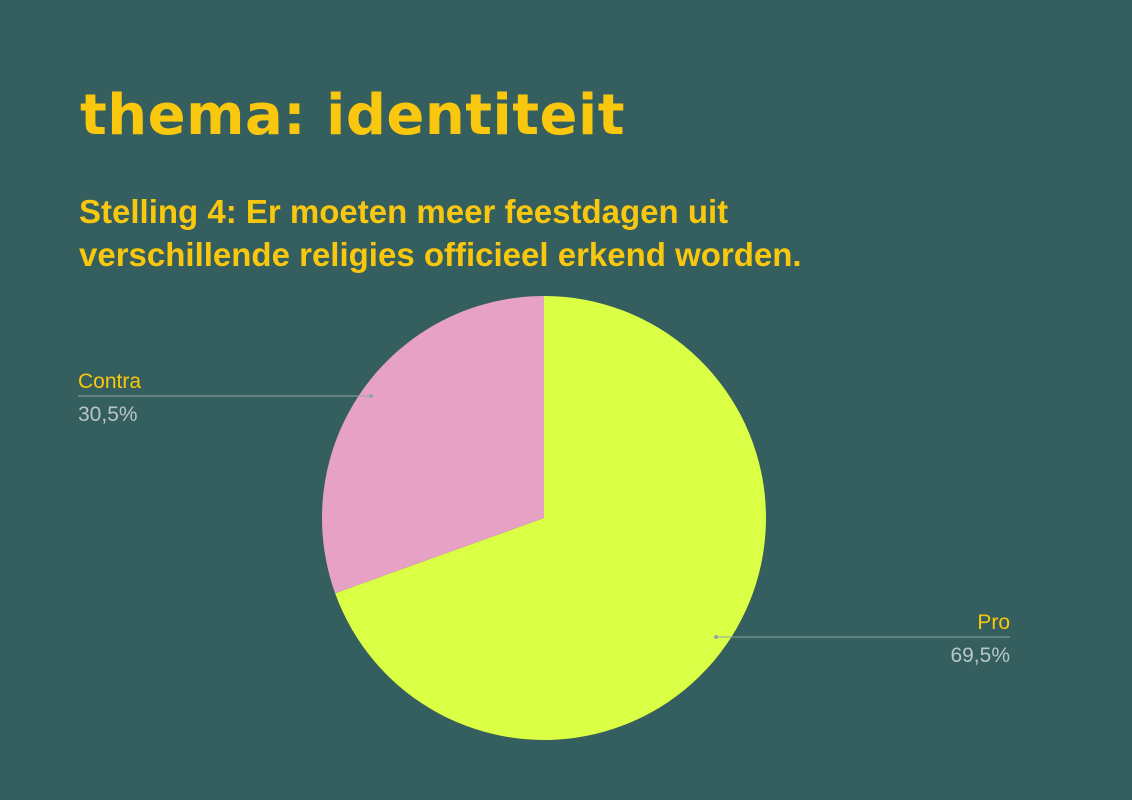  What do you see at coordinates (993, 622) in the screenshot?
I see `slice-label-pro: Pro` at bounding box center [993, 622].